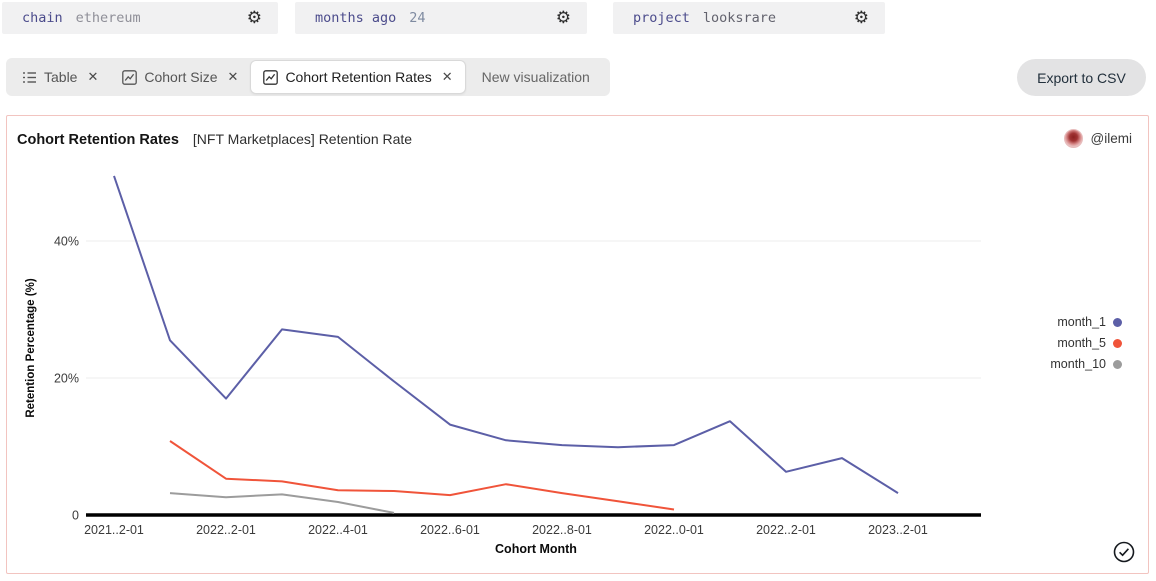 The height and width of the screenshot is (581, 1156). Describe the element at coordinates (417, 18) in the screenshot. I see `param-value: 24` at that location.